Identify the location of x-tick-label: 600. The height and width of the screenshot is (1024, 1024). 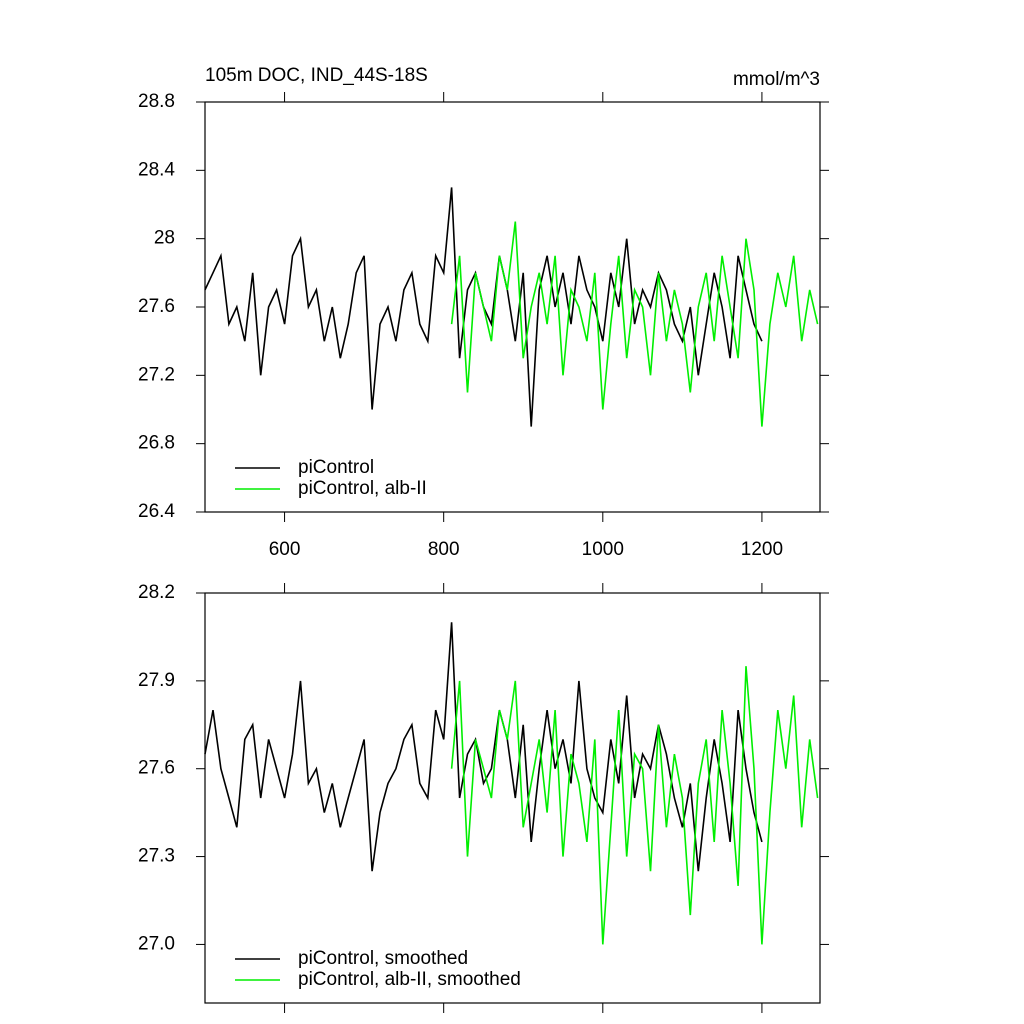
(285, 549).